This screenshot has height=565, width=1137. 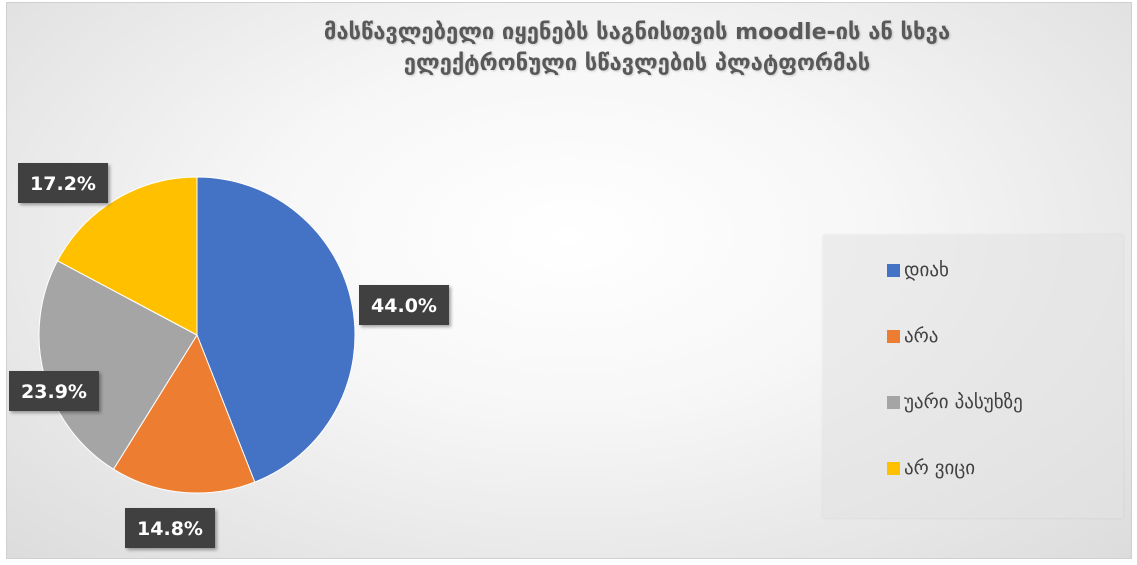 I want to click on data-label-no: 14.8%, so click(x=170, y=528).